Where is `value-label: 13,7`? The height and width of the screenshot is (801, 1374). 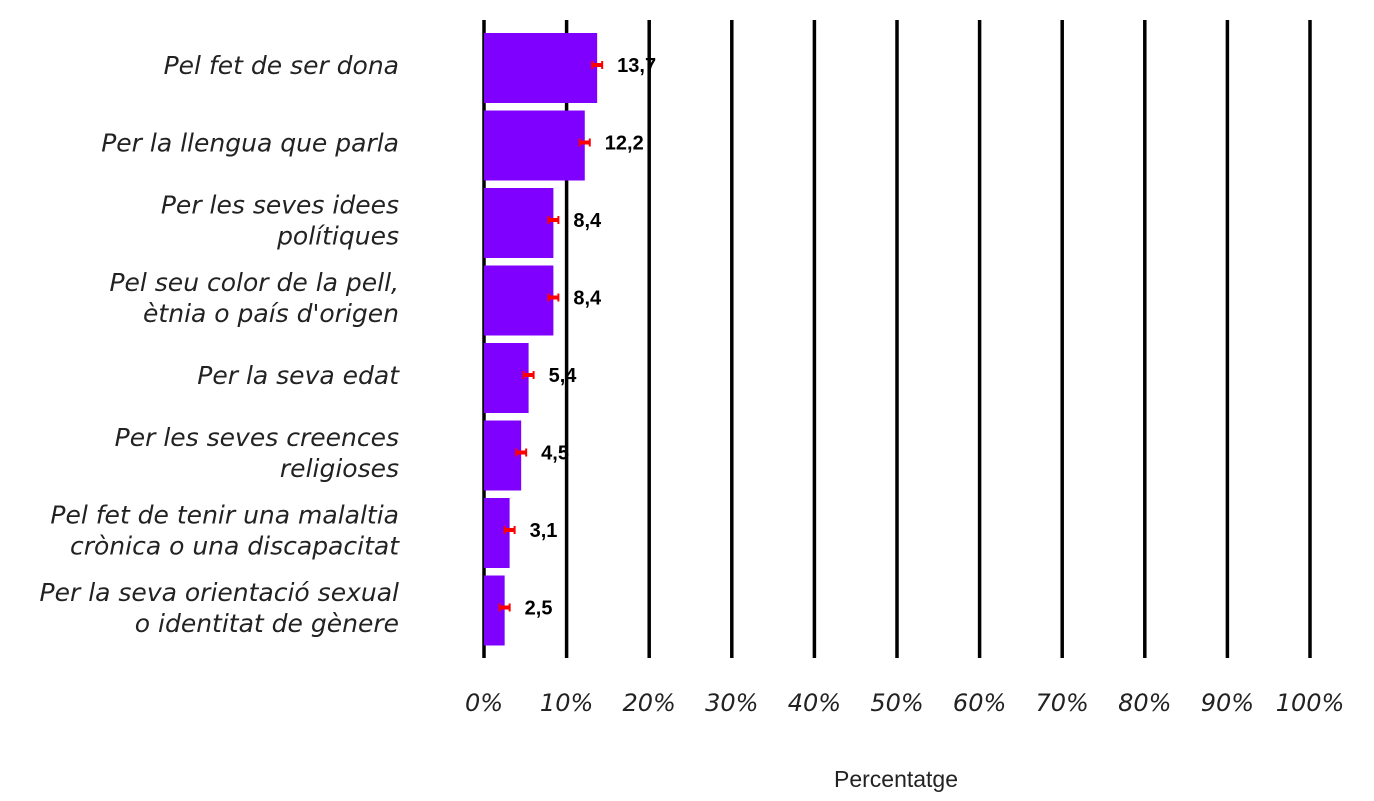
value-label: 13,7 is located at coordinates (636, 66).